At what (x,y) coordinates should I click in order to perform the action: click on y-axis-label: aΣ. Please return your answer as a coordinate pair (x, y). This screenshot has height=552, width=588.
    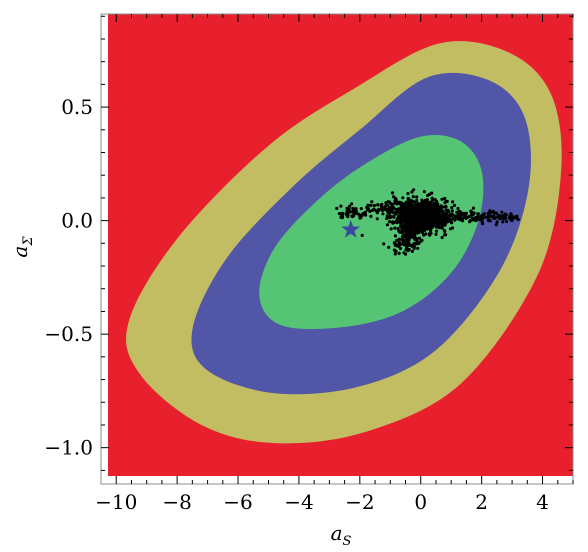
    Looking at the image, I should click on (22, 247).